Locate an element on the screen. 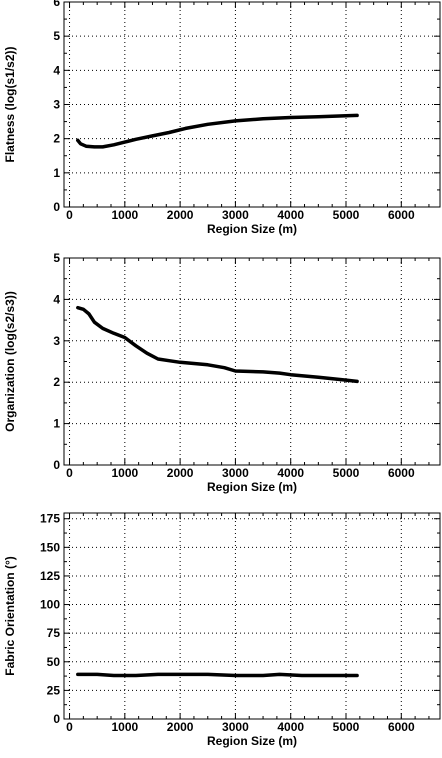 The width and height of the screenshot is (442, 758). y-tick-label: 25 is located at coordinates (54, 690).